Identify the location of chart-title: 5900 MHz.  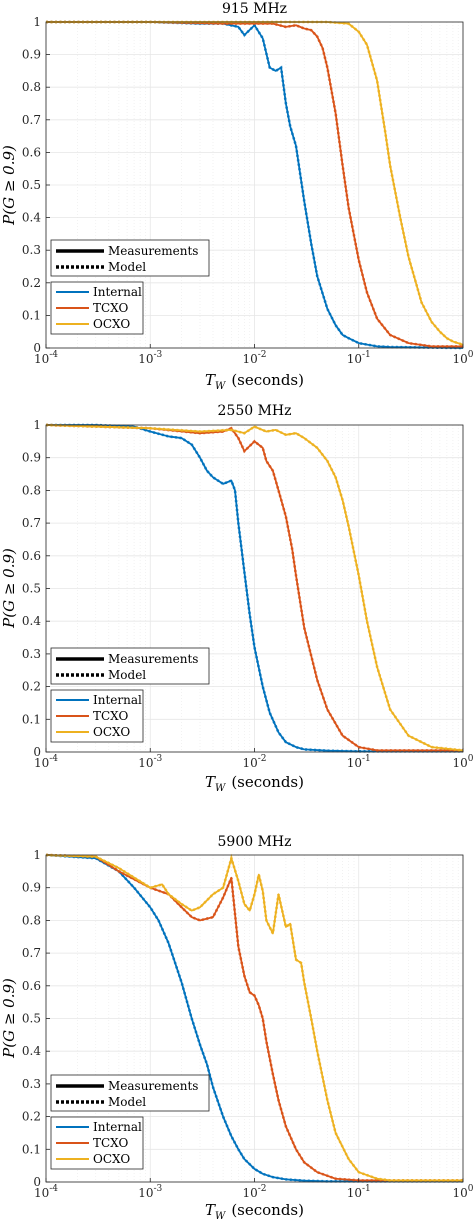
(255, 842).